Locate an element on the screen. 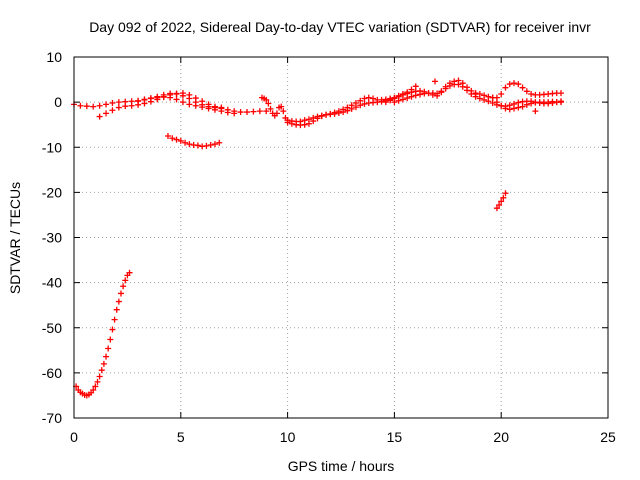 Image resolution: width=640 pixels, height=480 pixels. y-tick-label: -50 is located at coordinates (52, 328).